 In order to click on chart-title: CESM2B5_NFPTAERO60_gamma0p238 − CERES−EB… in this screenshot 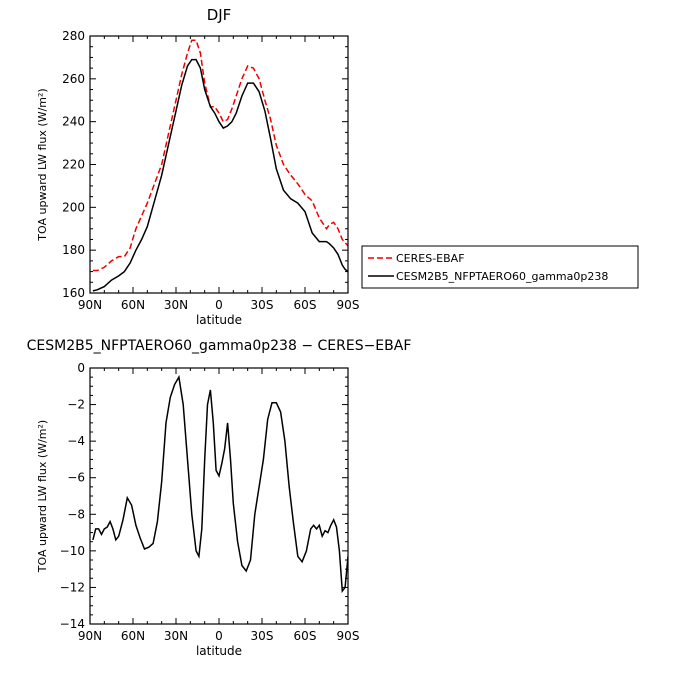, I will do `click(219, 346)`.